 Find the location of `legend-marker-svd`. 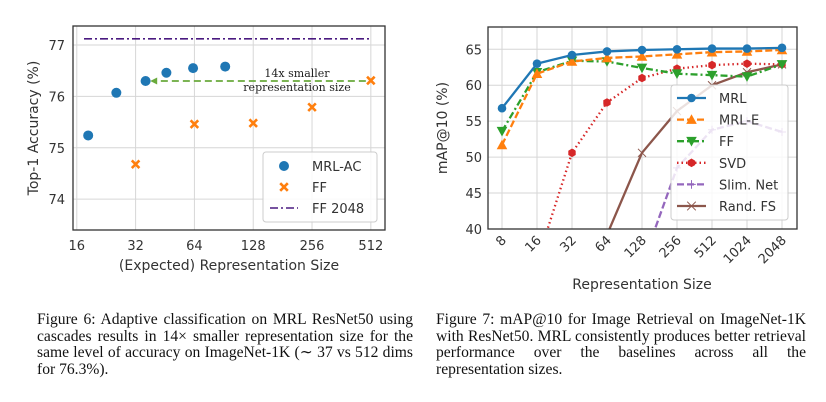

legend-marker-svd is located at coordinates (691, 163).